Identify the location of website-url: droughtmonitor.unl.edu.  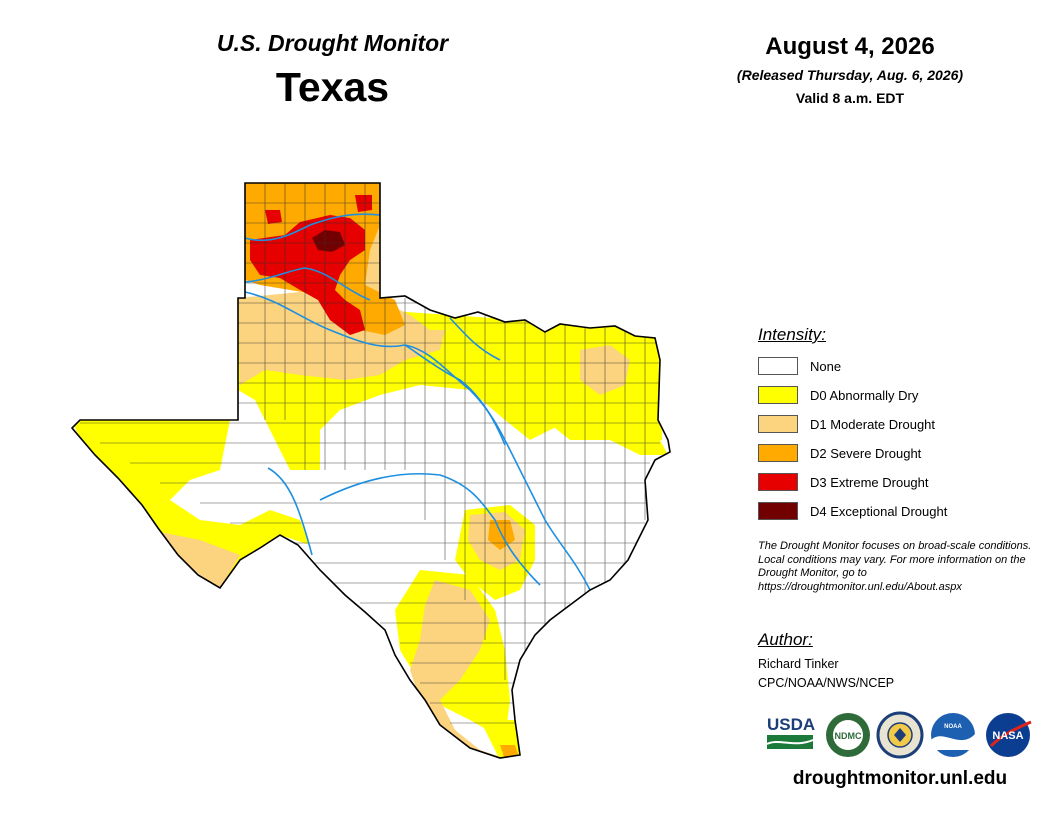
(900, 778).